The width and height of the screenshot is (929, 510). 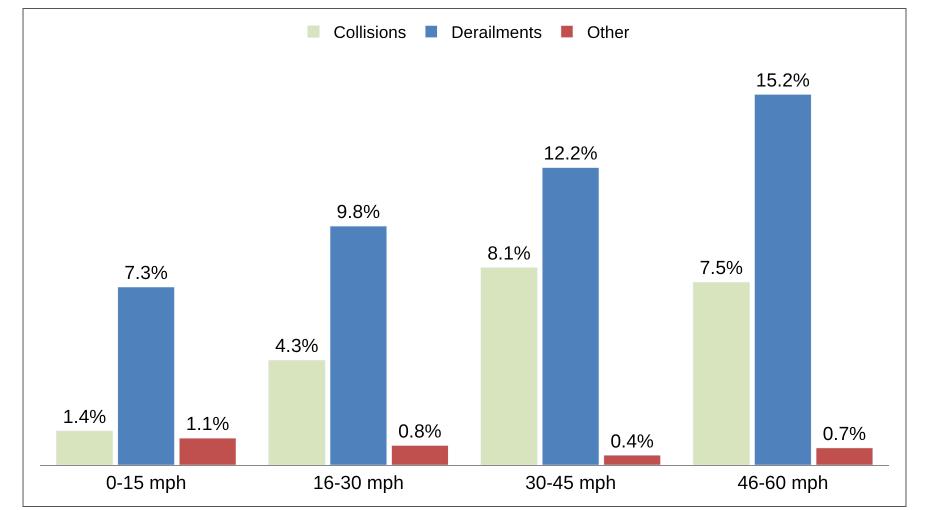 I want to click on legend-label: Derailments, so click(x=496, y=32).